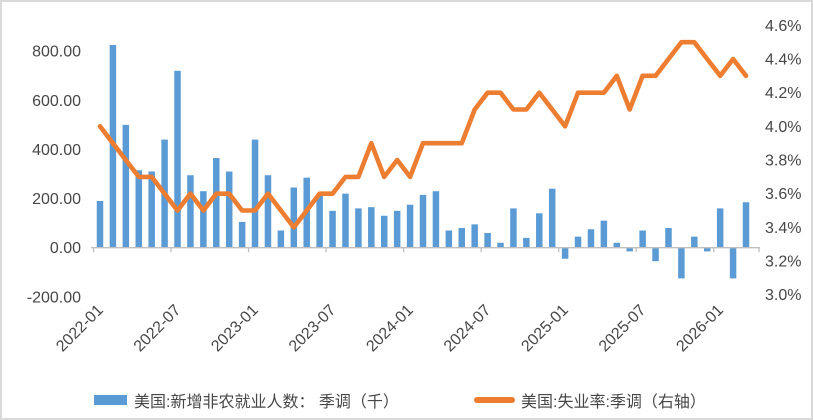 The height and width of the screenshot is (420, 813). Describe the element at coordinates (613, 402) in the screenshot. I see `legend-line-label: 美国:失业率:季调（右轴）` at that location.